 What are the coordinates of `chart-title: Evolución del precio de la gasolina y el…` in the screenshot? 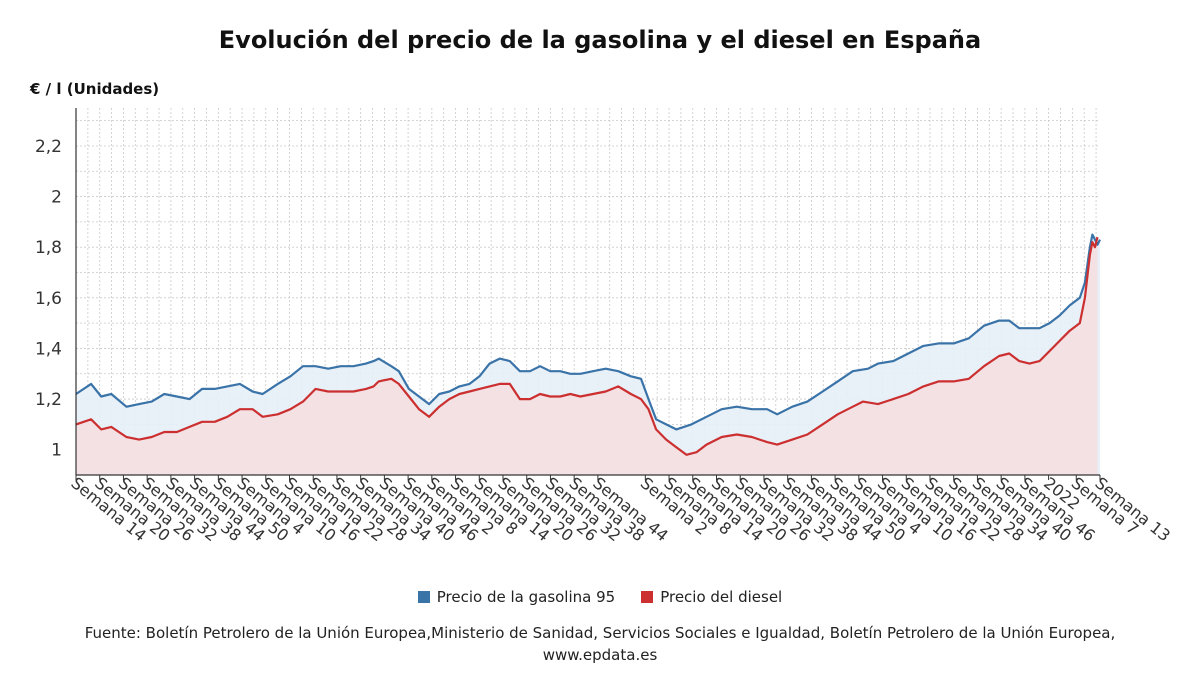 It's located at (600, 40).